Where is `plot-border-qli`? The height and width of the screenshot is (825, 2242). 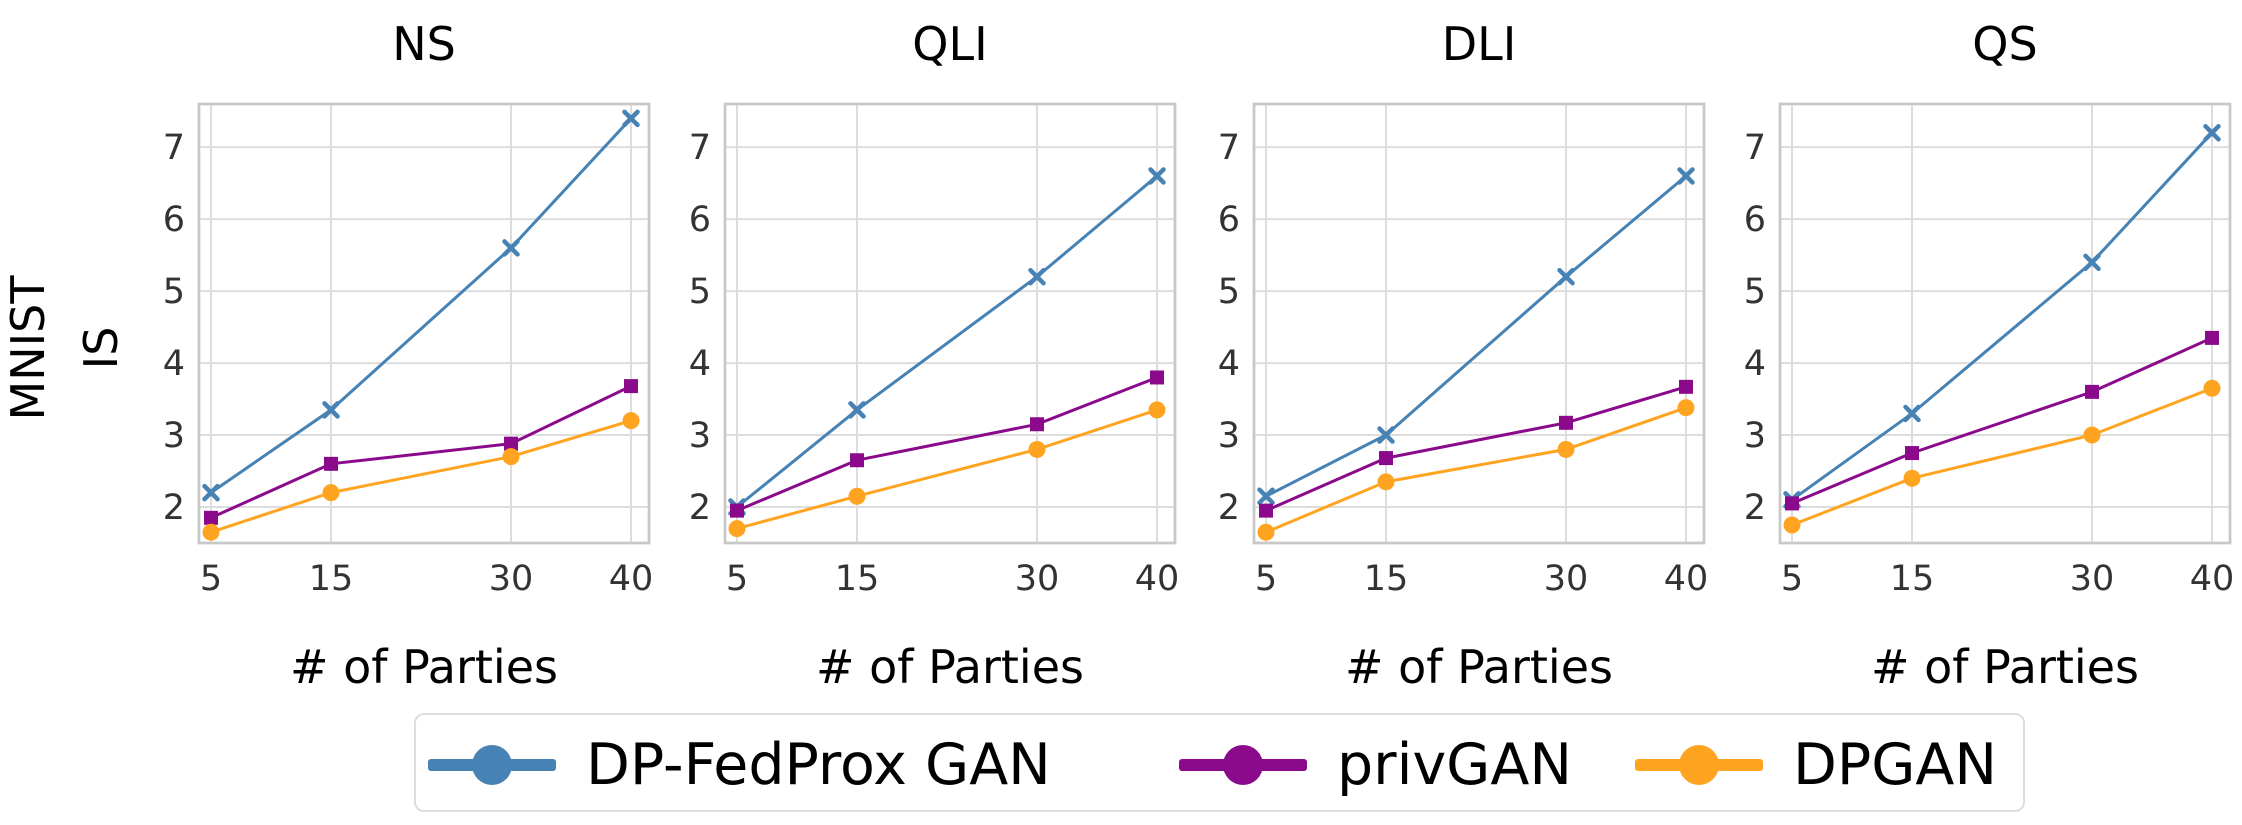
plot-border-qli is located at coordinates (950, 323).